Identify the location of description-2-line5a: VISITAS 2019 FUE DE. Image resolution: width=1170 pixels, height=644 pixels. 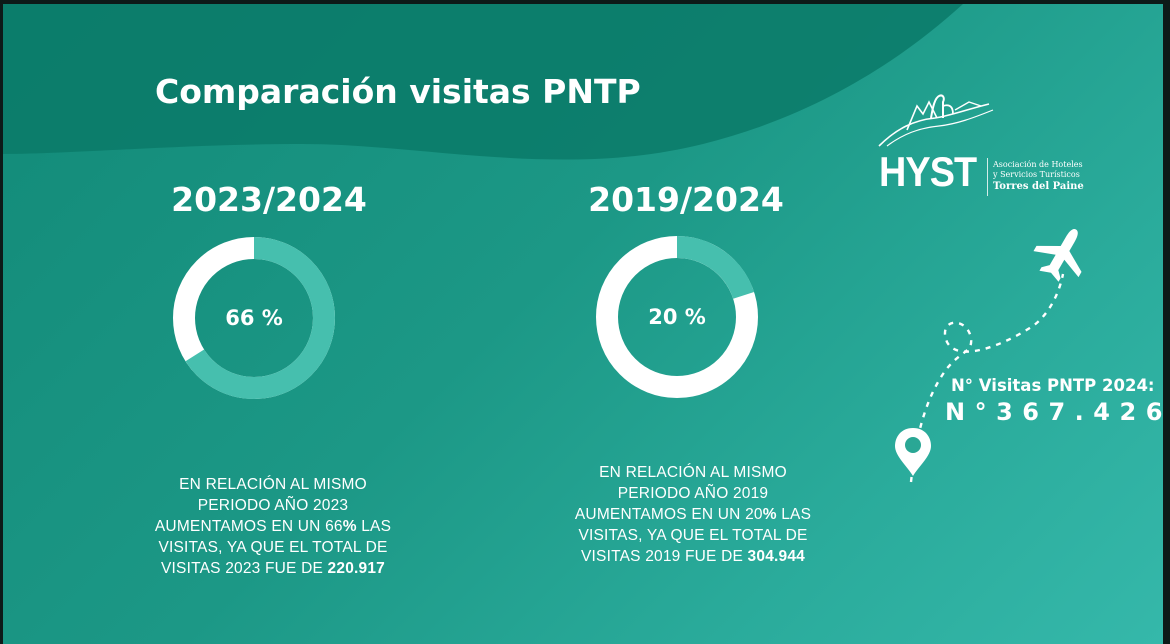
(664, 556).